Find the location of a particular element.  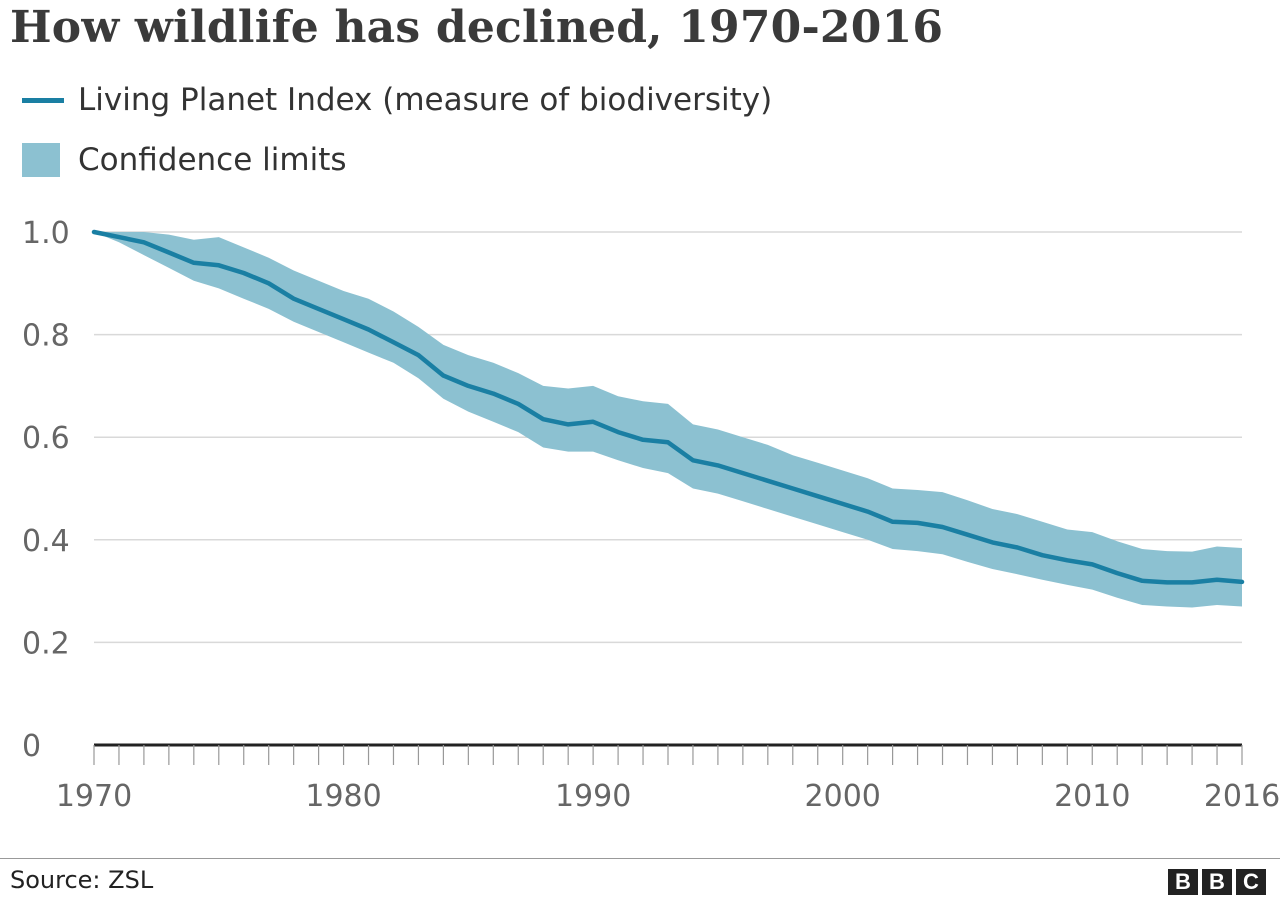

legend-label-band: Confidence limits is located at coordinates (212, 160).